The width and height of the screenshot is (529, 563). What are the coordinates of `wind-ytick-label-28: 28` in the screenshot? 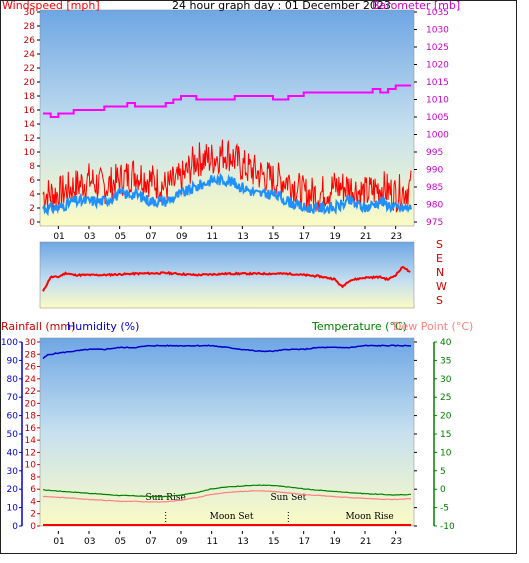 It's located at (30, 27).